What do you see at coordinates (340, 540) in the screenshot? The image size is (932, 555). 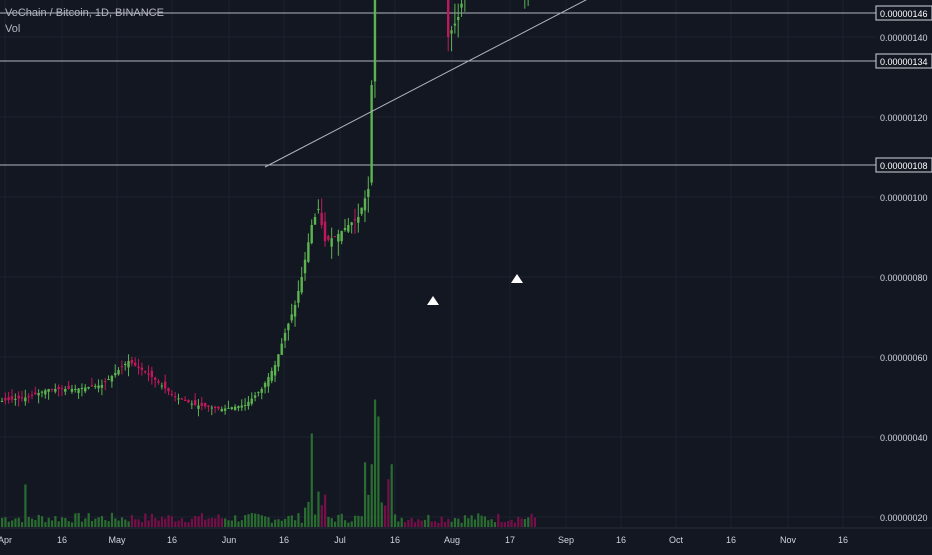 I see `x-tick-label: Jul` at bounding box center [340, 540].